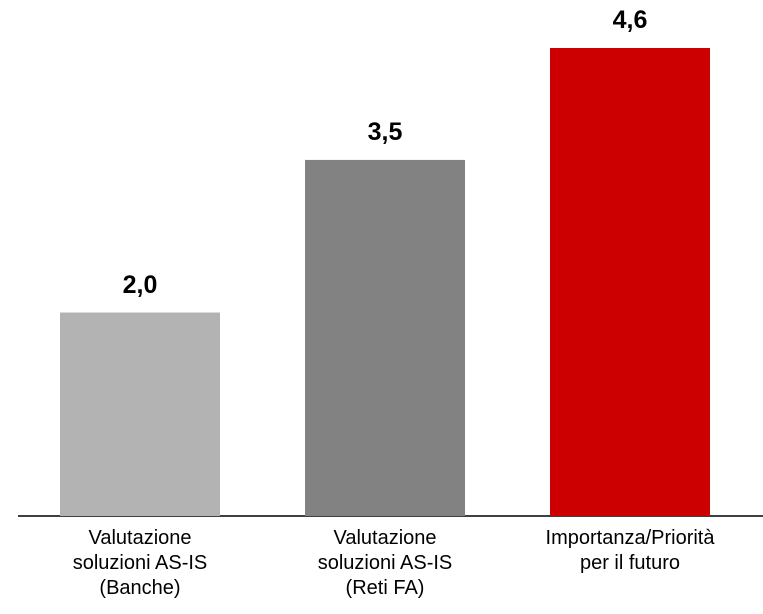  Describe the element at coordinates (140, 284) in the screenshot. I see `data-label: 2,0` at that location.